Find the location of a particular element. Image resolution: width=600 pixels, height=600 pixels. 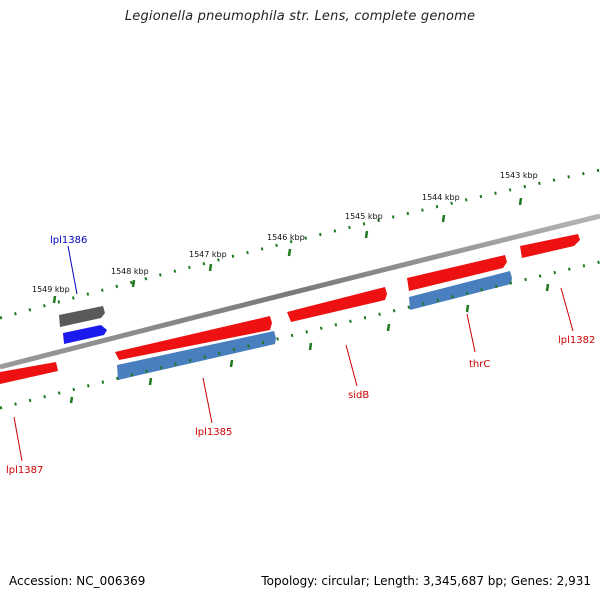

gene-arrow-lpl1382 is located at coordinates (550, 246).